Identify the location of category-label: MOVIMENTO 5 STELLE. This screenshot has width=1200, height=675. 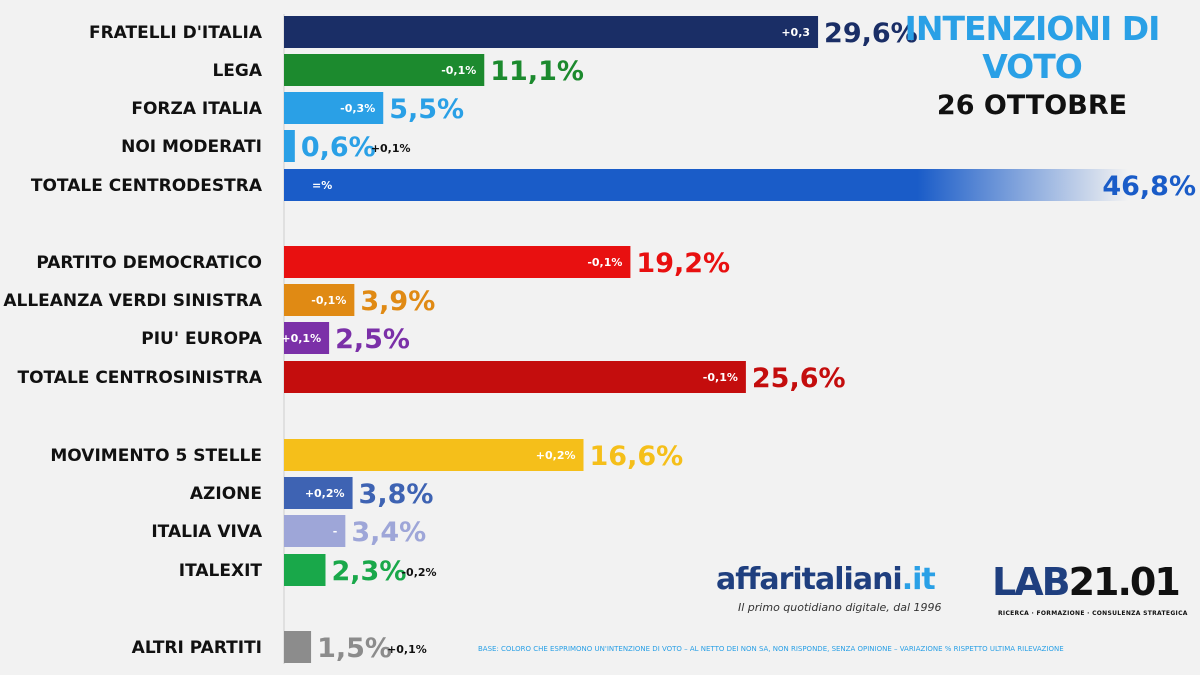
(156, 456).